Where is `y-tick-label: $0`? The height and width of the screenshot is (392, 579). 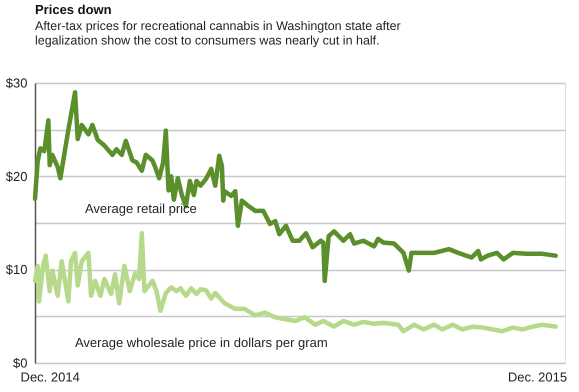 y-tick-label: $0 is located at coordinates (20, 363).